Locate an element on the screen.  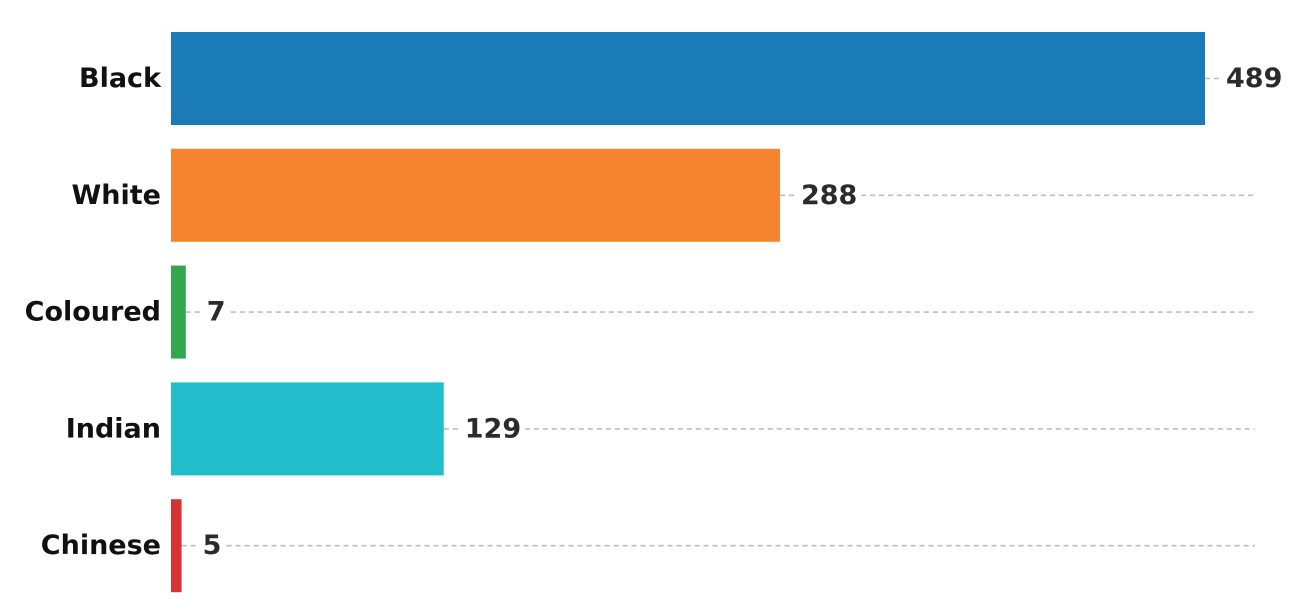
bar-white is located at coordinates (475, 195).